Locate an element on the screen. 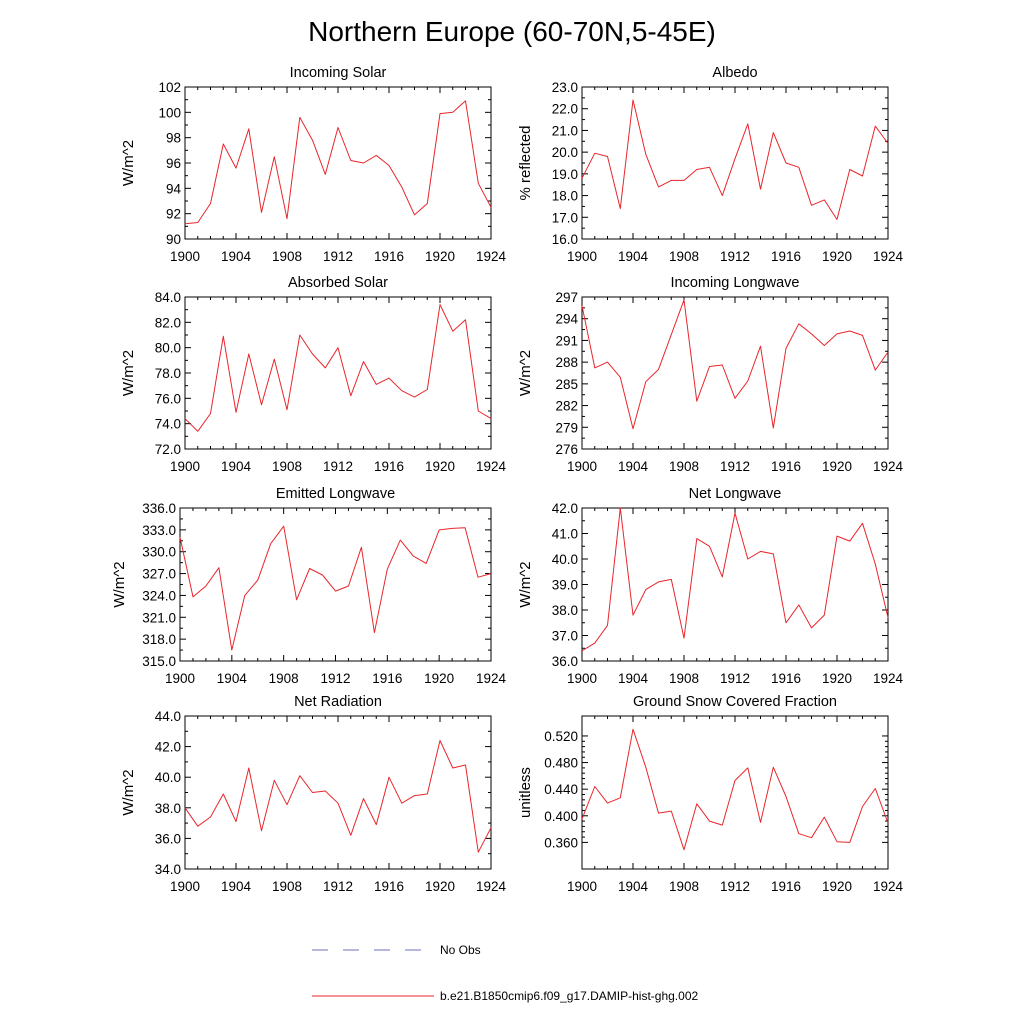  y-tick-label: 72.0 is located at coordinates (168, 449).